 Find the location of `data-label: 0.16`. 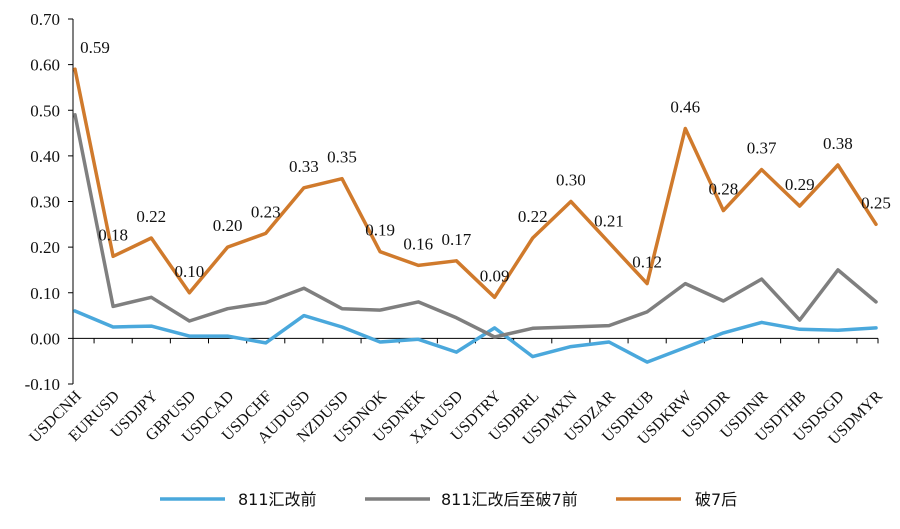

data-label: 0.16 is located at coordinates (418, 243).